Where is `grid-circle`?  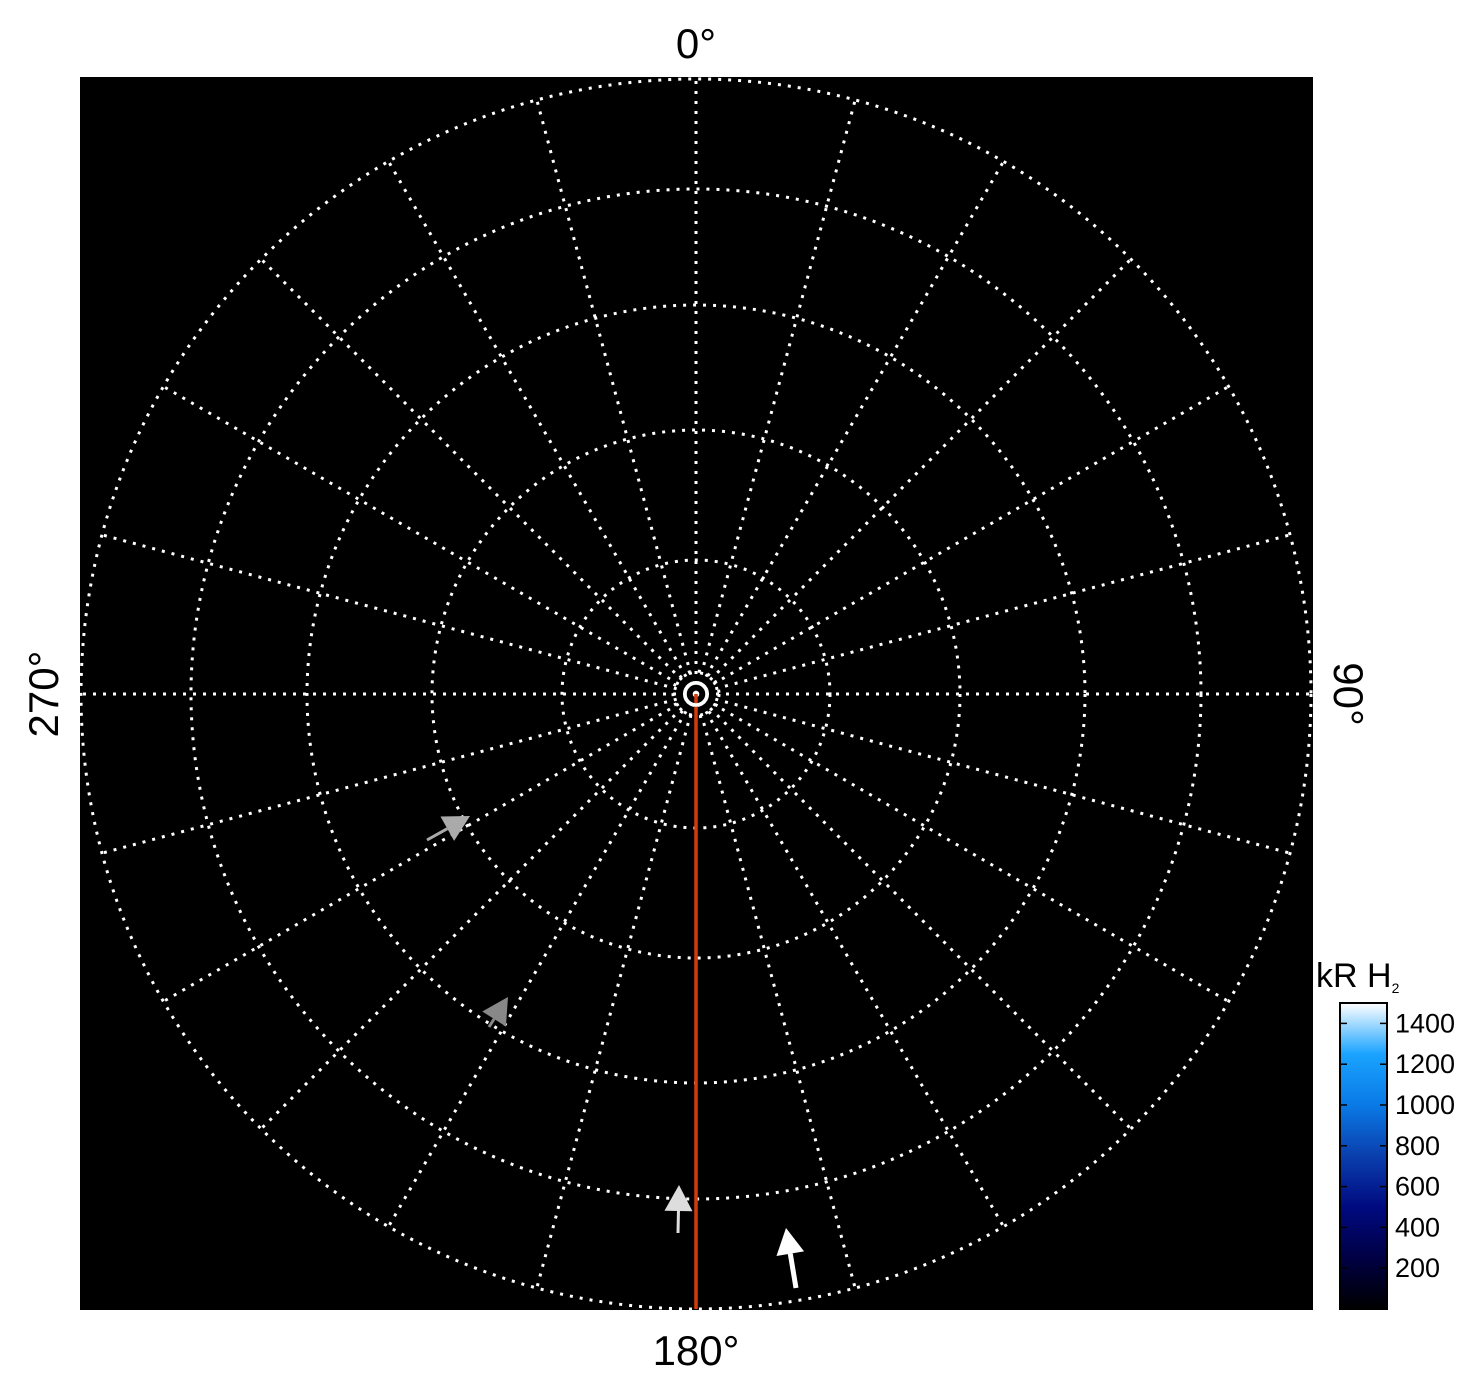
grid-circle is located at coordinates (696, 694).